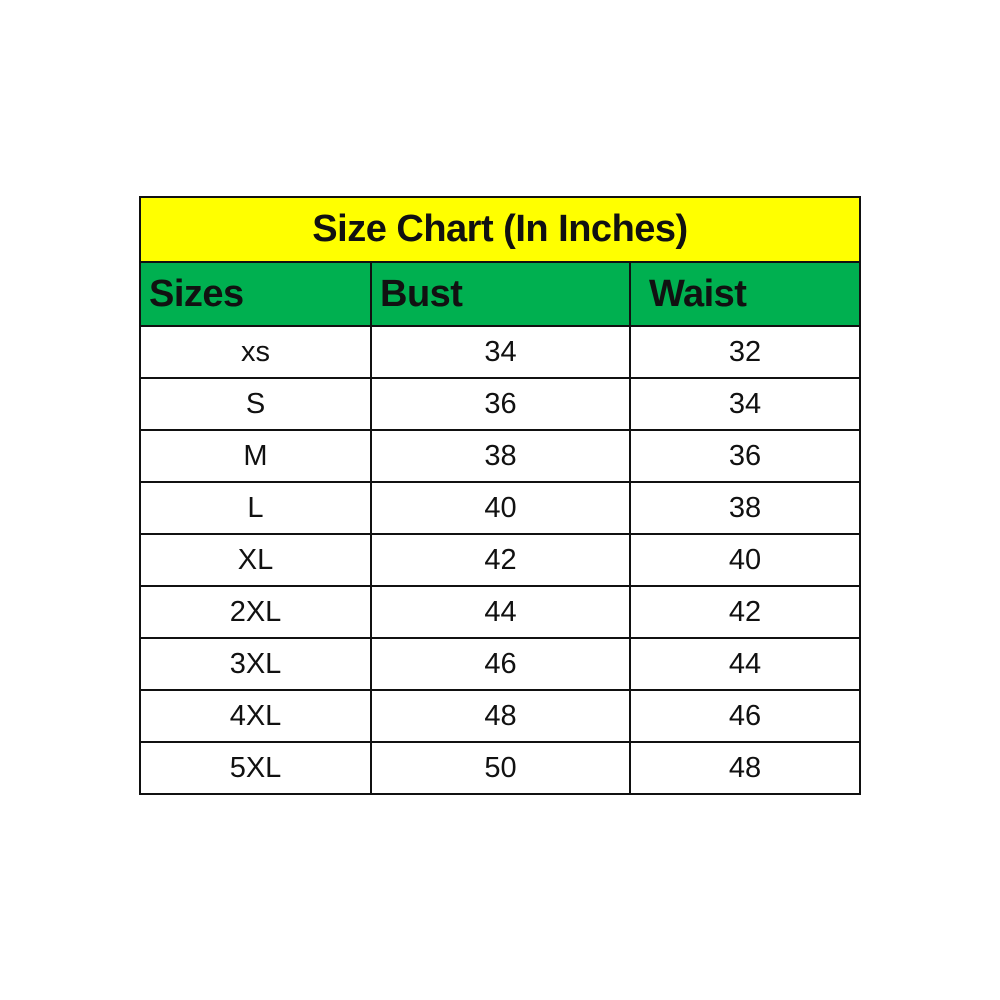  I want to click on table-row: 3XL 46 44, so click(500, 664).